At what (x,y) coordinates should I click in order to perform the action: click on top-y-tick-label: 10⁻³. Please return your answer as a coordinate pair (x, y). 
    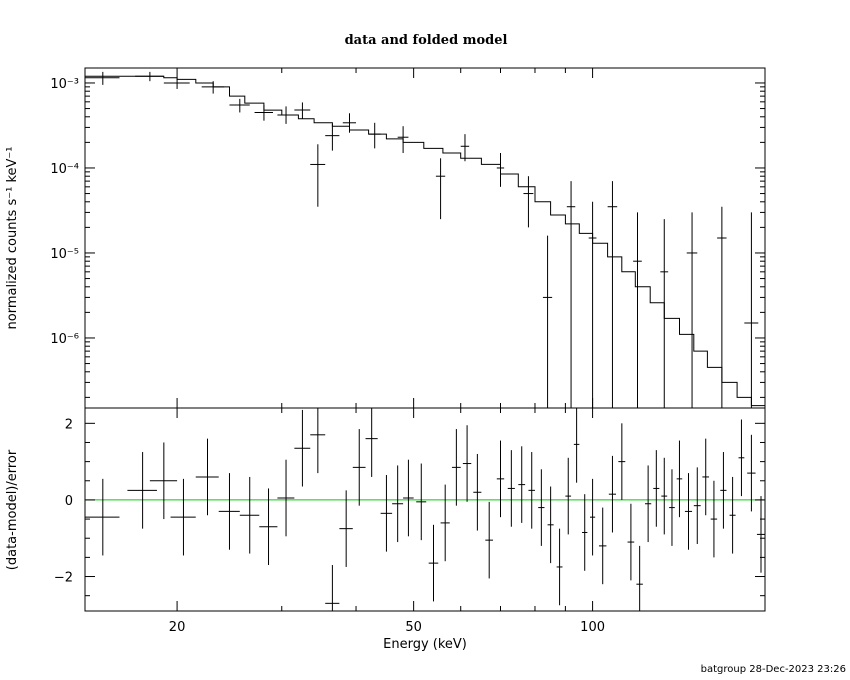
    Looking at the image, I should click on (64, 84).